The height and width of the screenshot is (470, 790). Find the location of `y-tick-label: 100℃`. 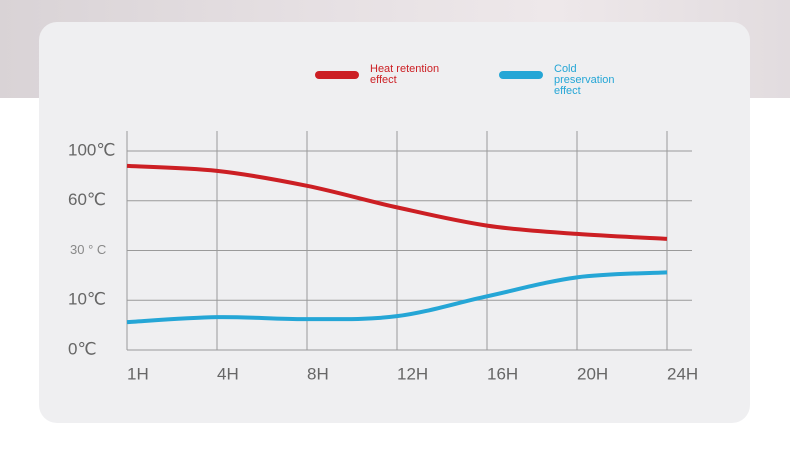

y-tick-label: 100℃ is located at coordinates (91, 149).